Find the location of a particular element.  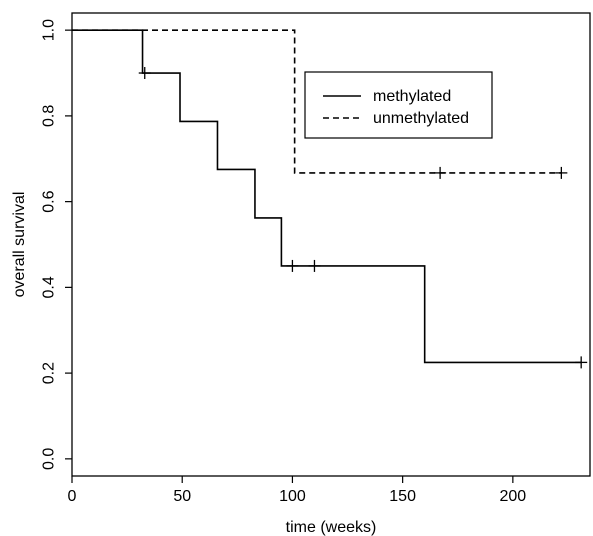

x-tick-label: 0 is located at coordinates (72, 496).